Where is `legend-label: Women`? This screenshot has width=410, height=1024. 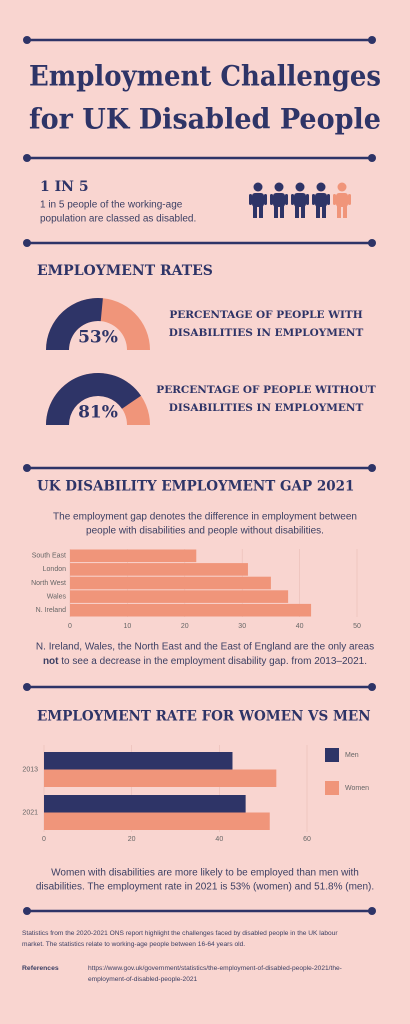
legend-label: Women is located at coordinates (357, 788).